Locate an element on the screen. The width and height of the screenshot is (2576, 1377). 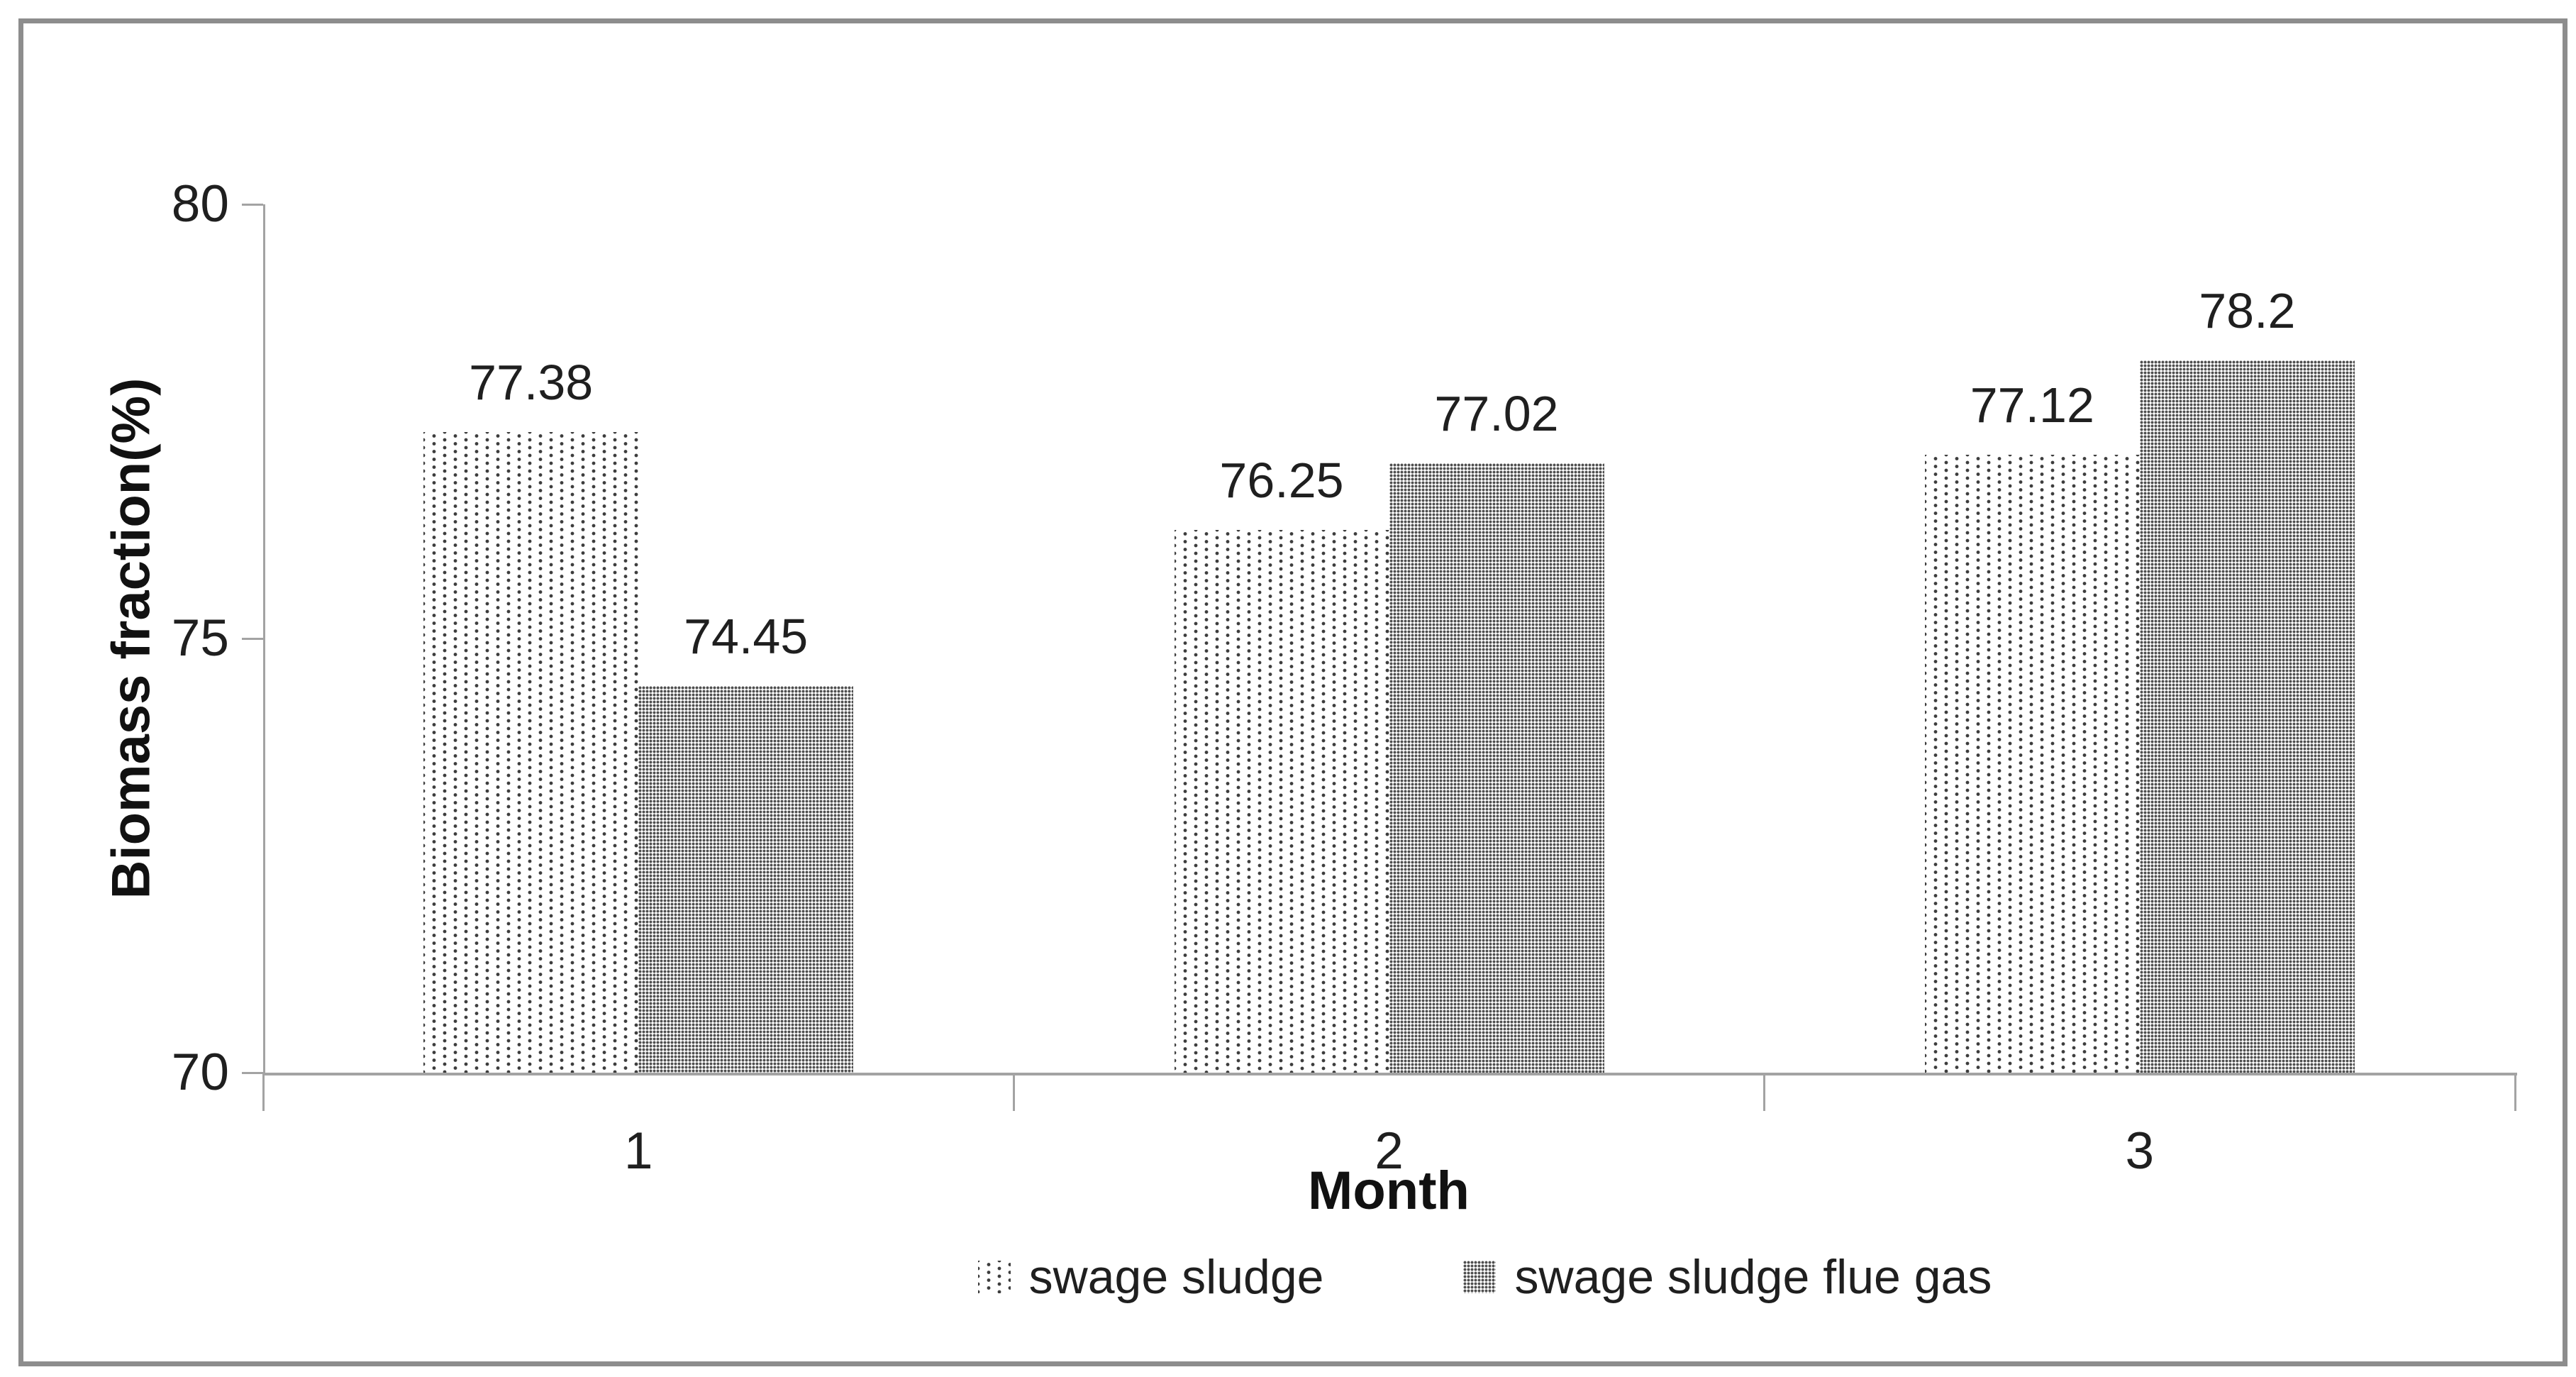
bar-value-label: 77.38 is located at coordinates (531, 382).